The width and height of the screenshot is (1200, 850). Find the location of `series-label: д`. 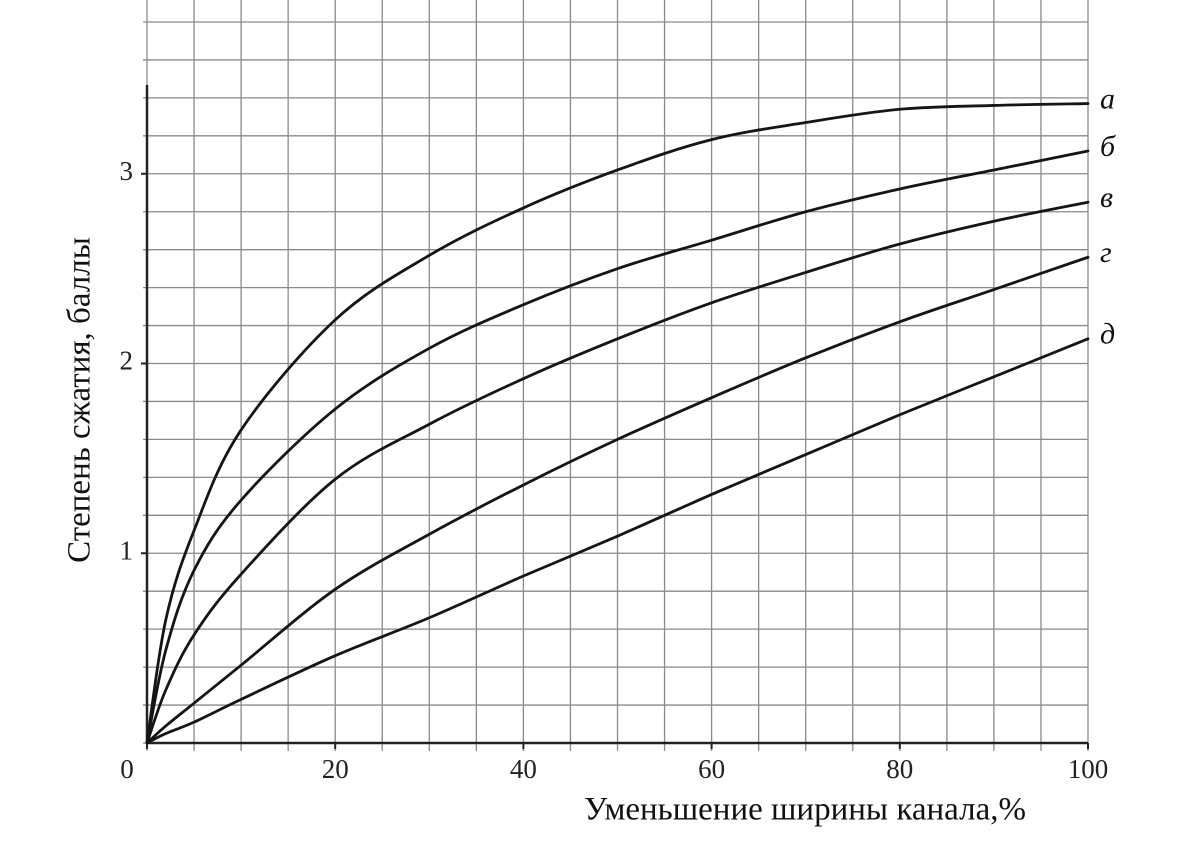

series-label: д is located at coordinates (1107, 334).